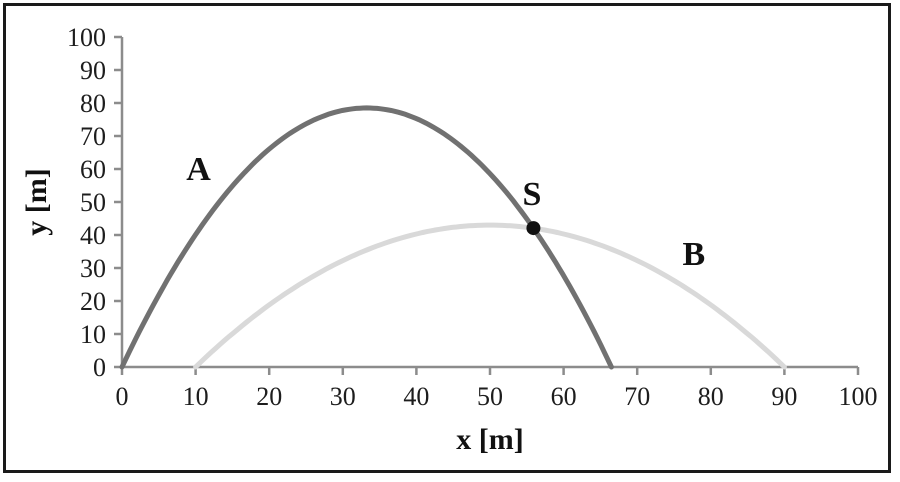 The width and height of the screenshot is (900, 482). I want to click on y-tick-label: 20, so click(93, 301).